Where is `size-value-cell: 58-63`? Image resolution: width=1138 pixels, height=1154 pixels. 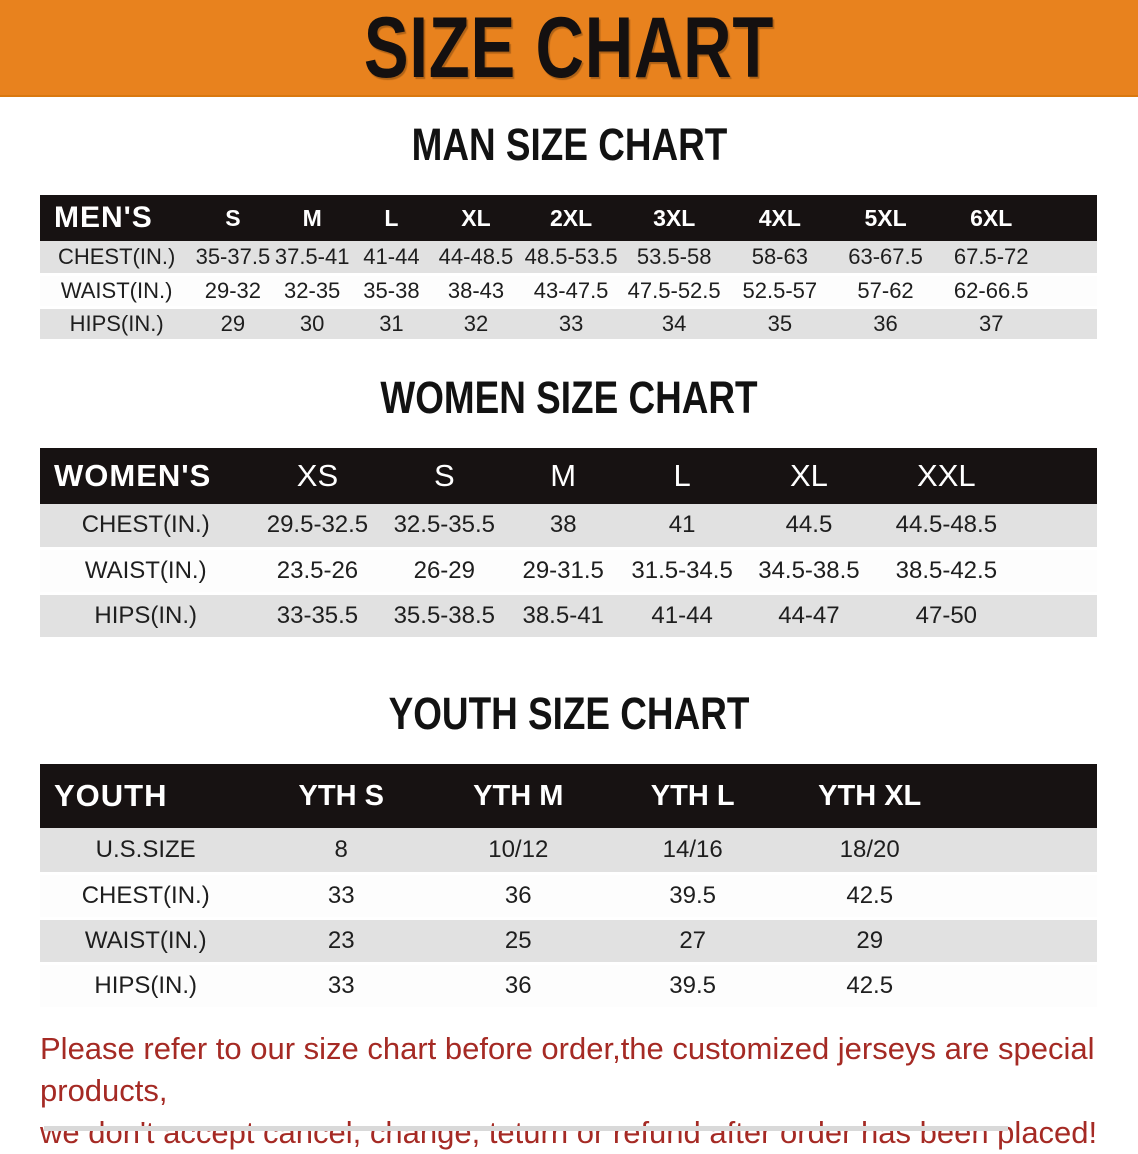 size-value-cell: 58-63 is located at coordinates (779, 256).